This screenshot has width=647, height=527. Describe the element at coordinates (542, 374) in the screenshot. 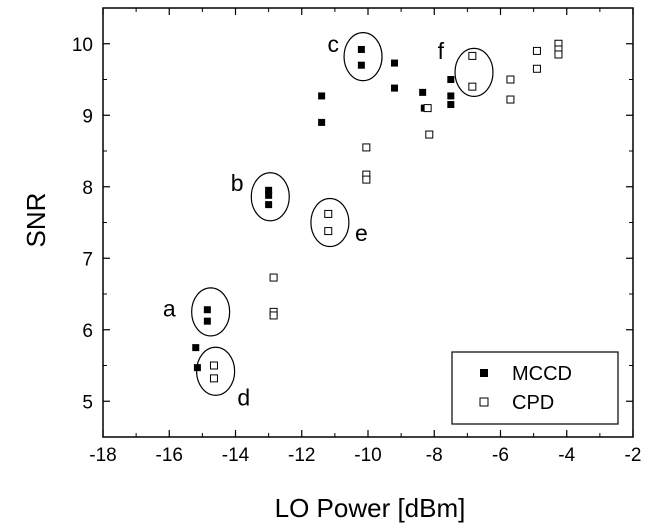

I see `legend-label-mccd: MCCD` at that location.